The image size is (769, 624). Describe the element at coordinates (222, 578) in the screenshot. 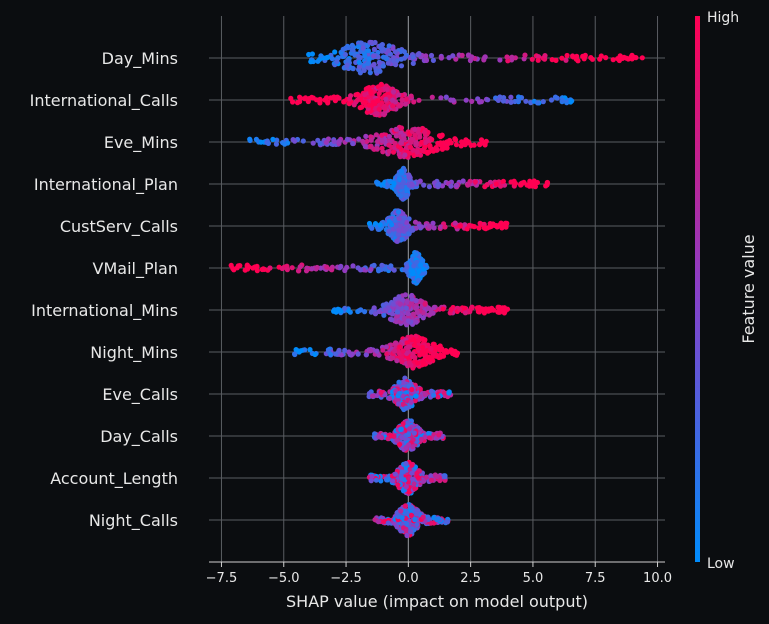

I see `x-tick-label: −7.5` at that location.